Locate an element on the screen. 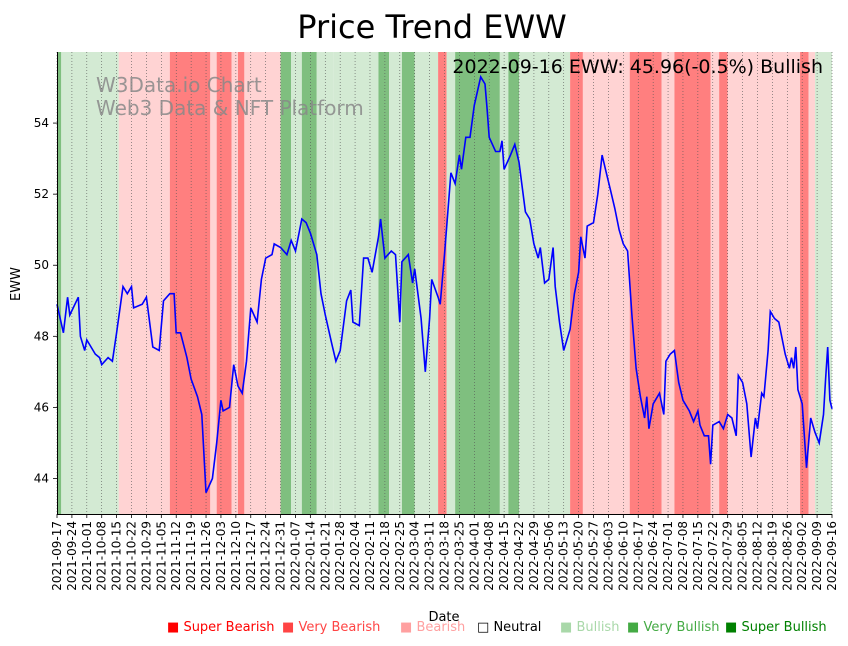  y-tick-label: 46 is located at coordinates (41, 407).